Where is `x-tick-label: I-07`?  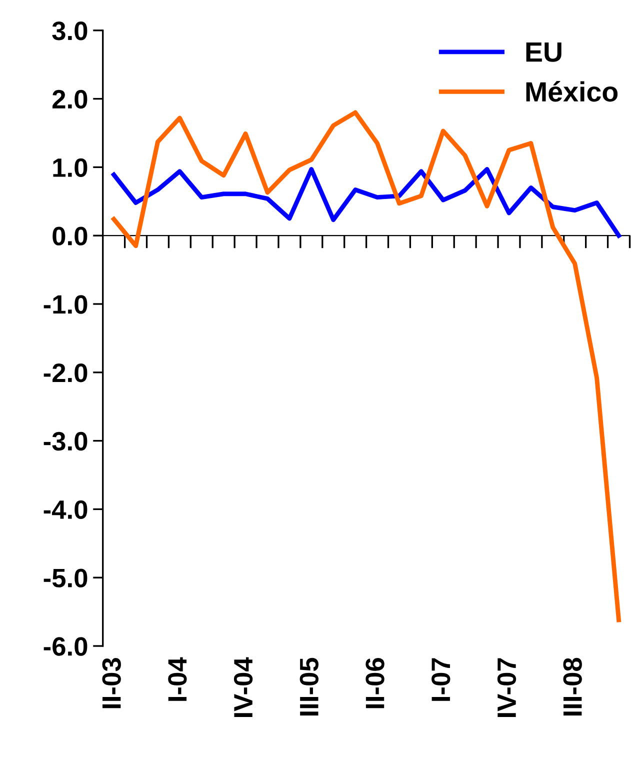 x-tick-label: I-07 is located at coordinates (441, 679).